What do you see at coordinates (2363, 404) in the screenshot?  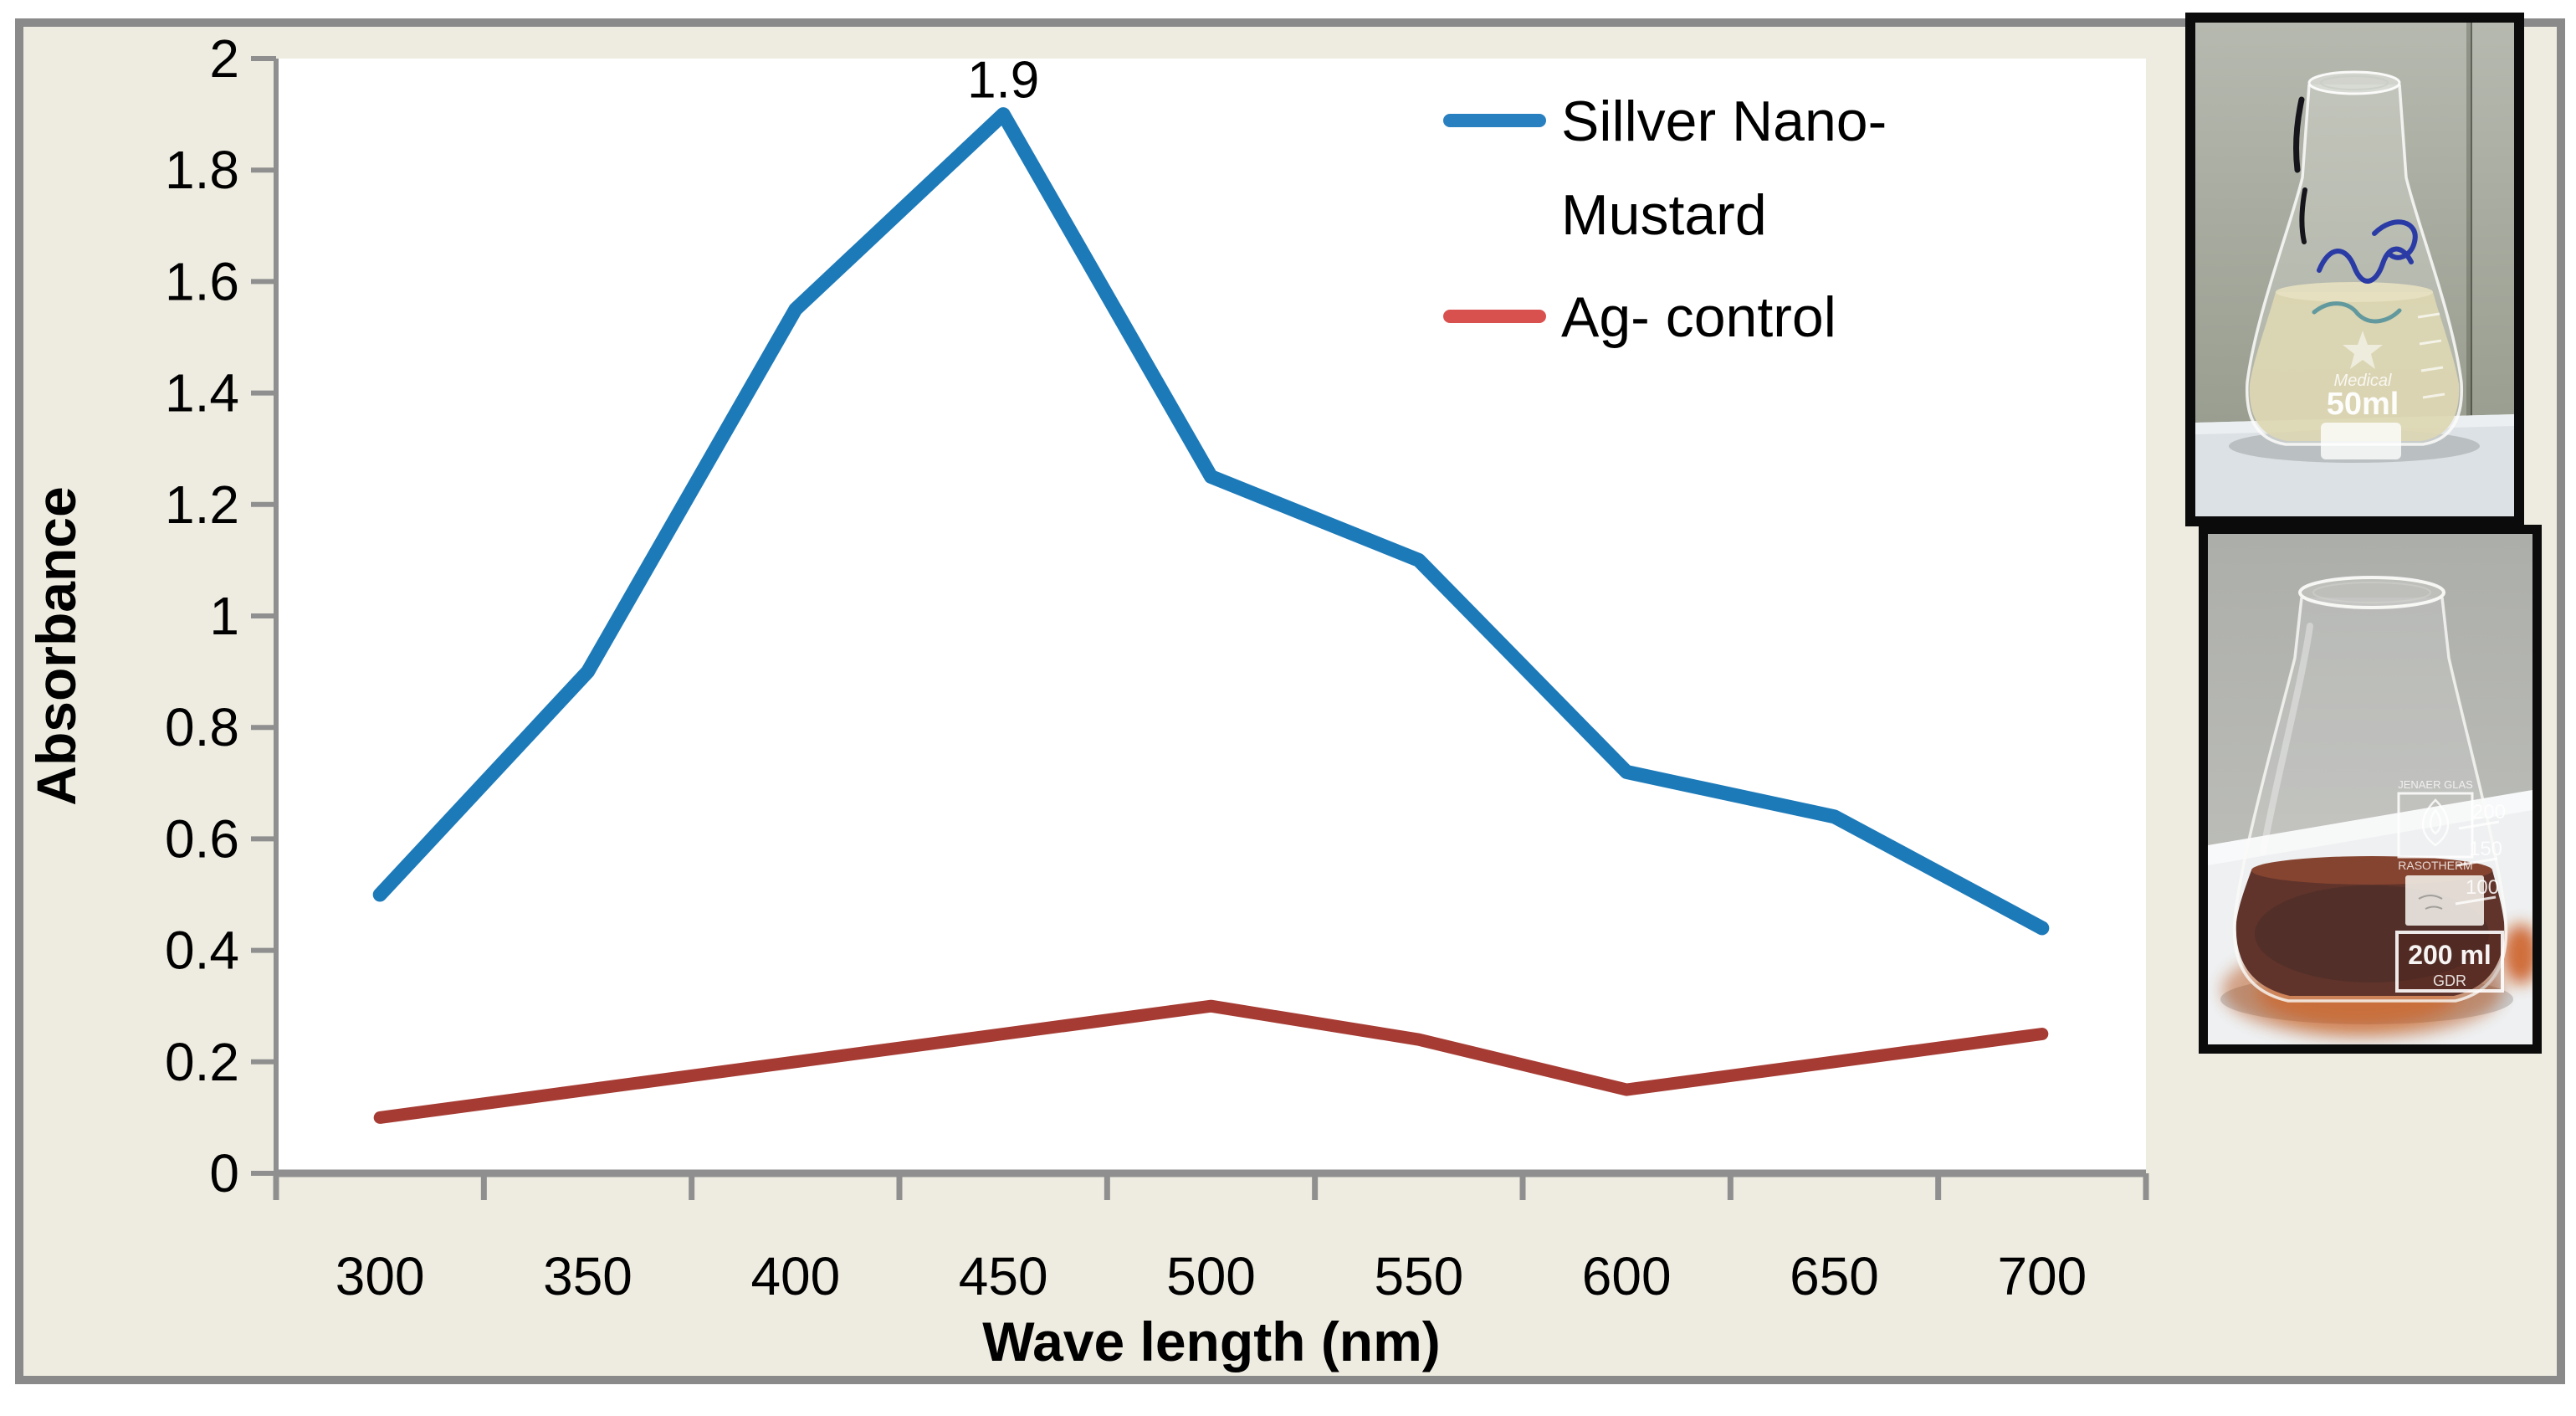 I see `flask-volume-label: 50ml` at bounding box center [2363, 404].